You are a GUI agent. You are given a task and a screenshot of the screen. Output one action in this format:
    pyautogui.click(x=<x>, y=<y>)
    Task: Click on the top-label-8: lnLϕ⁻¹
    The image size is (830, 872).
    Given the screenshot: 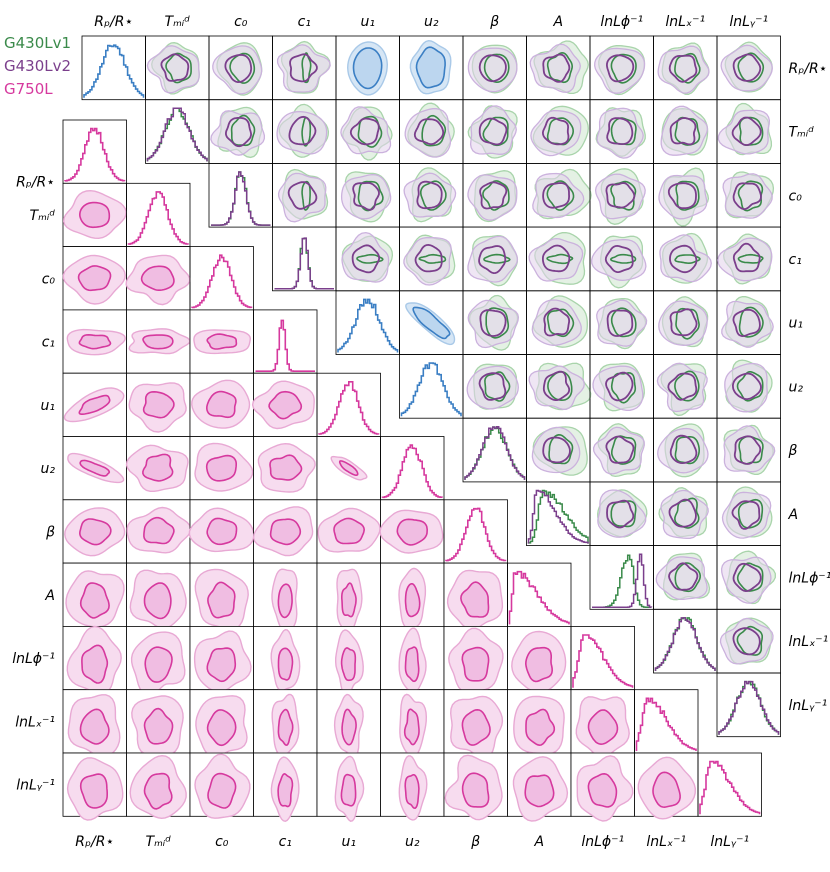 What is the action you would take?
    pyautogui.click(x=621, y=22)
    